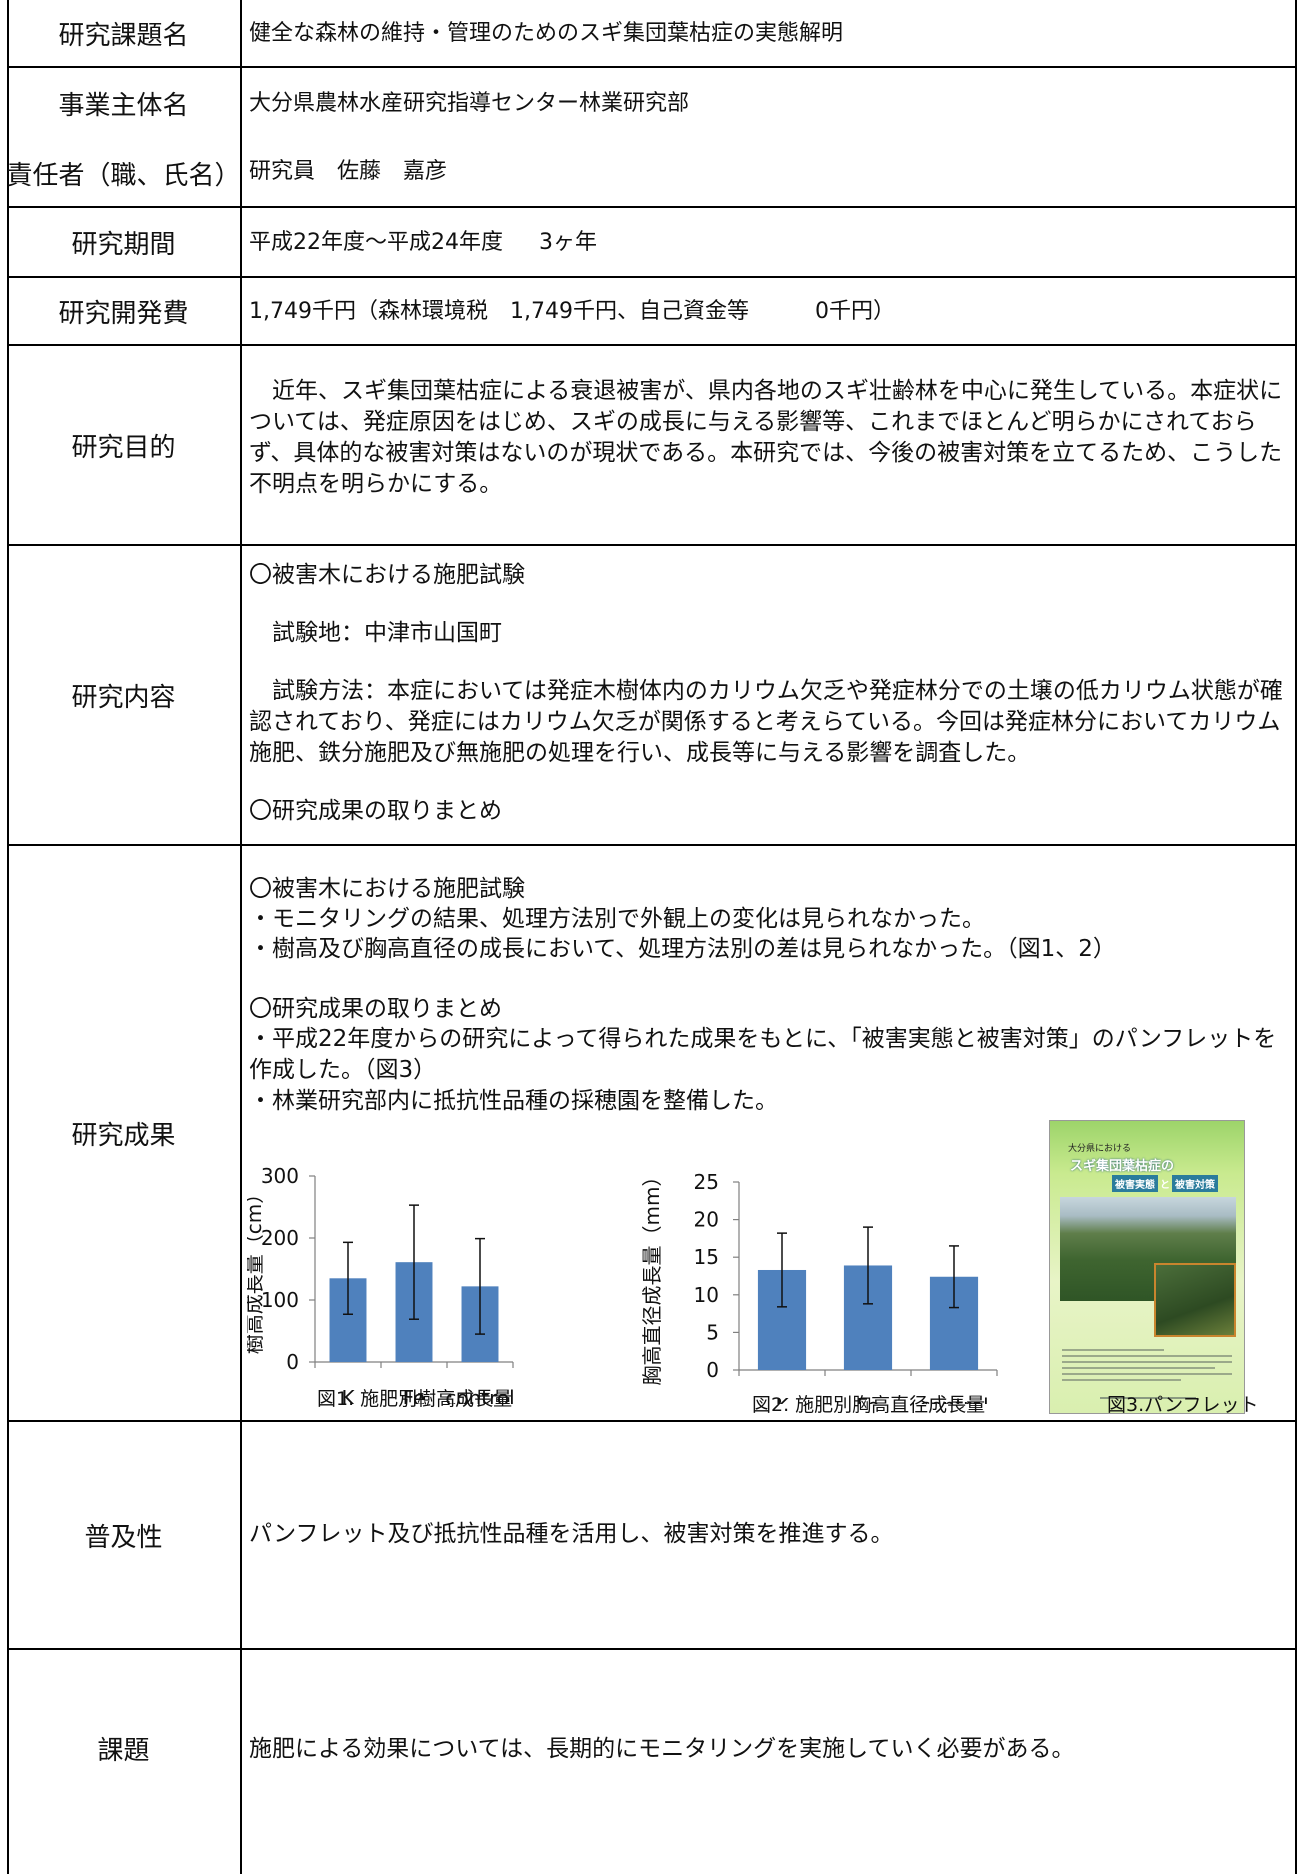 This screenshot has width=1304, height=1874. What do you see at coordinates (869, 1405) in the screenshot?
I see `chart2-caption: 図2. 施肥別胸高直径成長量` at bounding box center [869, 1405].